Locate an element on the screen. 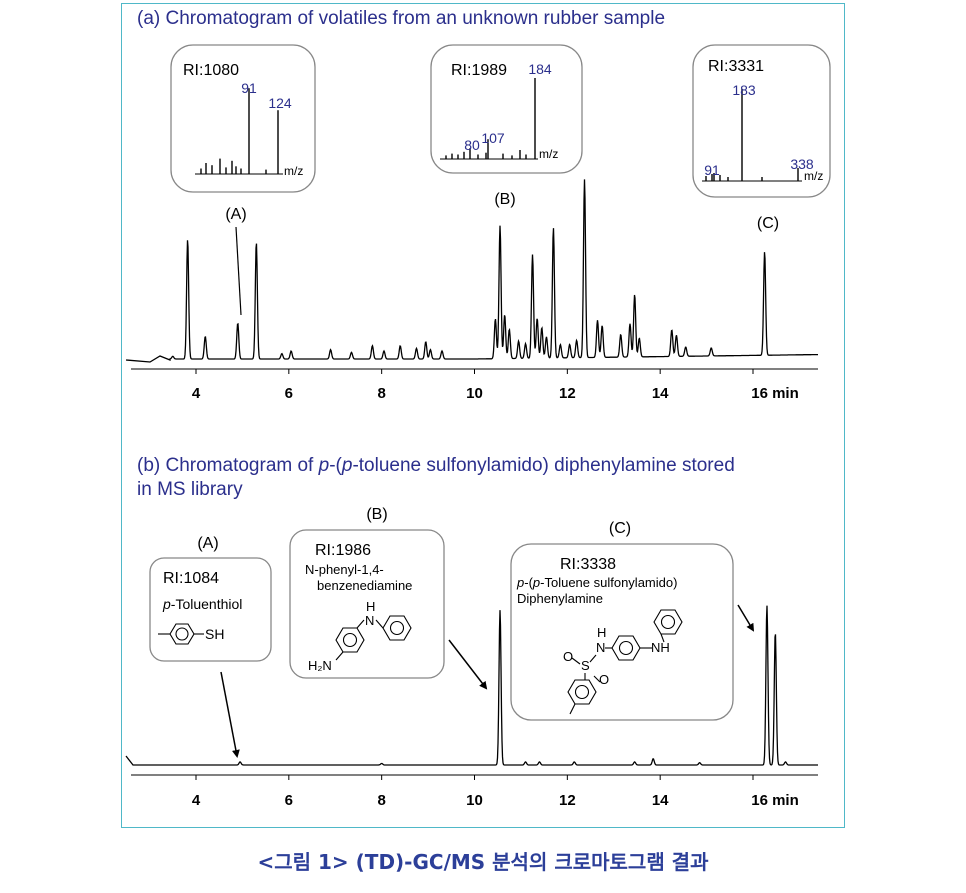 The width and height of the screenshot is (966, 893). mass-spectrum-3-box is located at coordinates (761, 121).